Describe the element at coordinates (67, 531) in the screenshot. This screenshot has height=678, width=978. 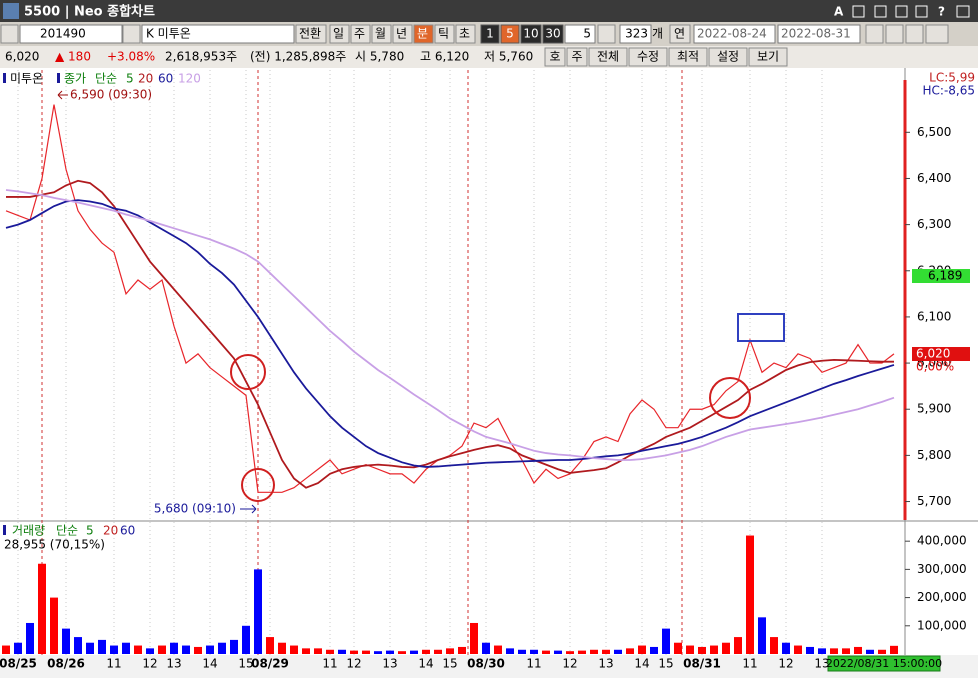
I see `legend-text: 단순` at that location.